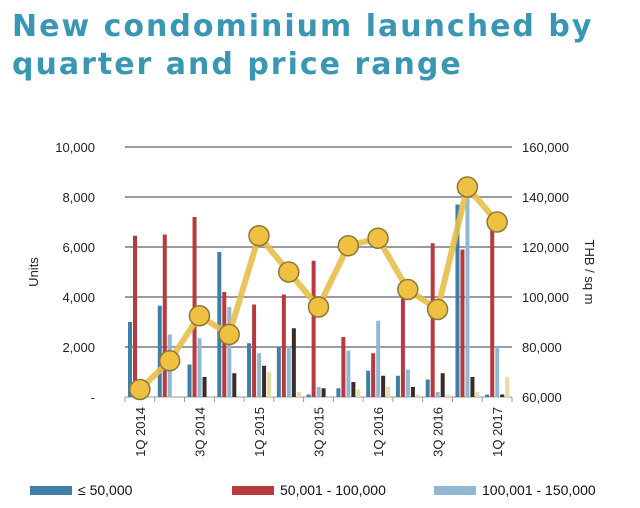 The image size is (640, 508). What do you see at coordinates (140, 432) in the screenshot?
I see `x-tick-label: 1Q 2014` at bounding box center [140, 432].